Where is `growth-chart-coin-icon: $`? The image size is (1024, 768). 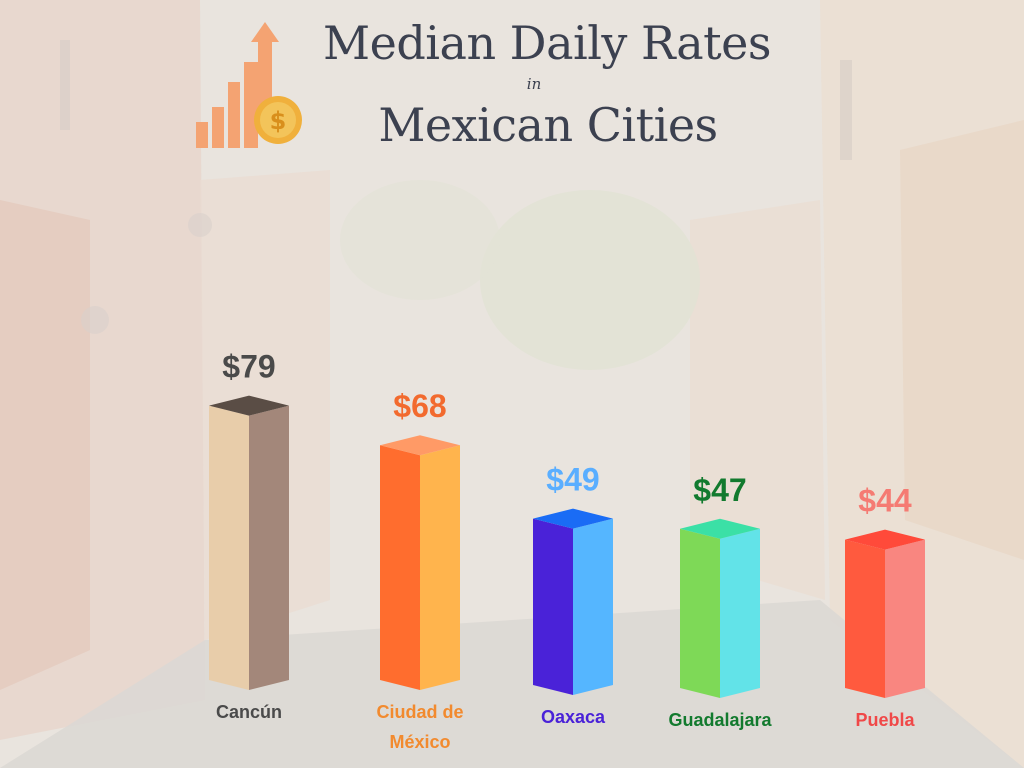 growth-chart-coin-icon: $ is located at coordinates (249, 85).